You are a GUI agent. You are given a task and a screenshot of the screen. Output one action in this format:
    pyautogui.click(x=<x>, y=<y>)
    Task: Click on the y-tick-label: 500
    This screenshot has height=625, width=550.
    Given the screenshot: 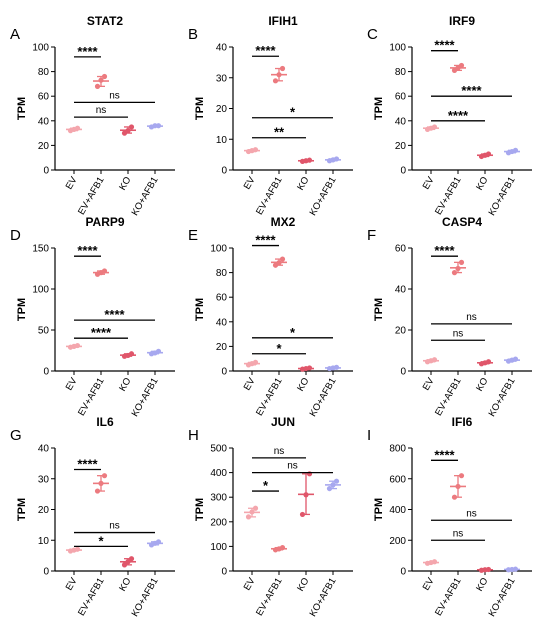 What is the action you would take?
    pyautogui.click(x=218, y=449)
    